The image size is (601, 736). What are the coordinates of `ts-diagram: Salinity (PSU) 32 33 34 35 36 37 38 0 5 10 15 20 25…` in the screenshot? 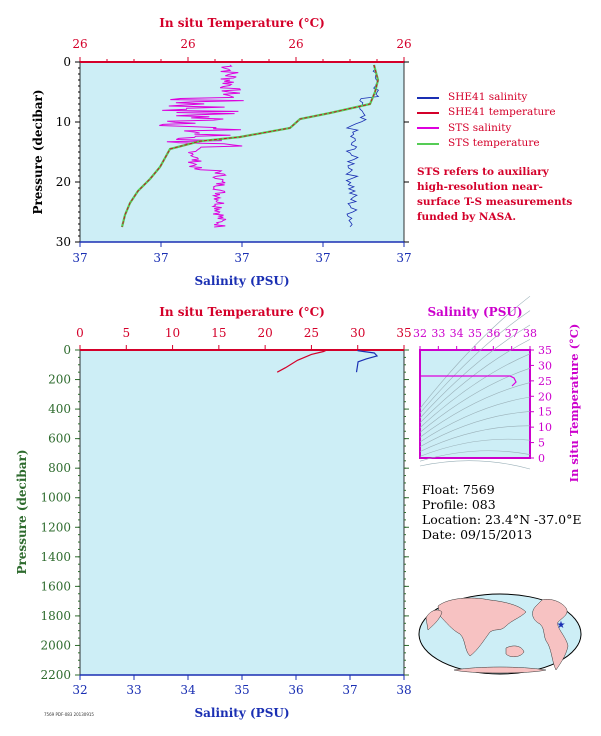 It's located at (497, 388).